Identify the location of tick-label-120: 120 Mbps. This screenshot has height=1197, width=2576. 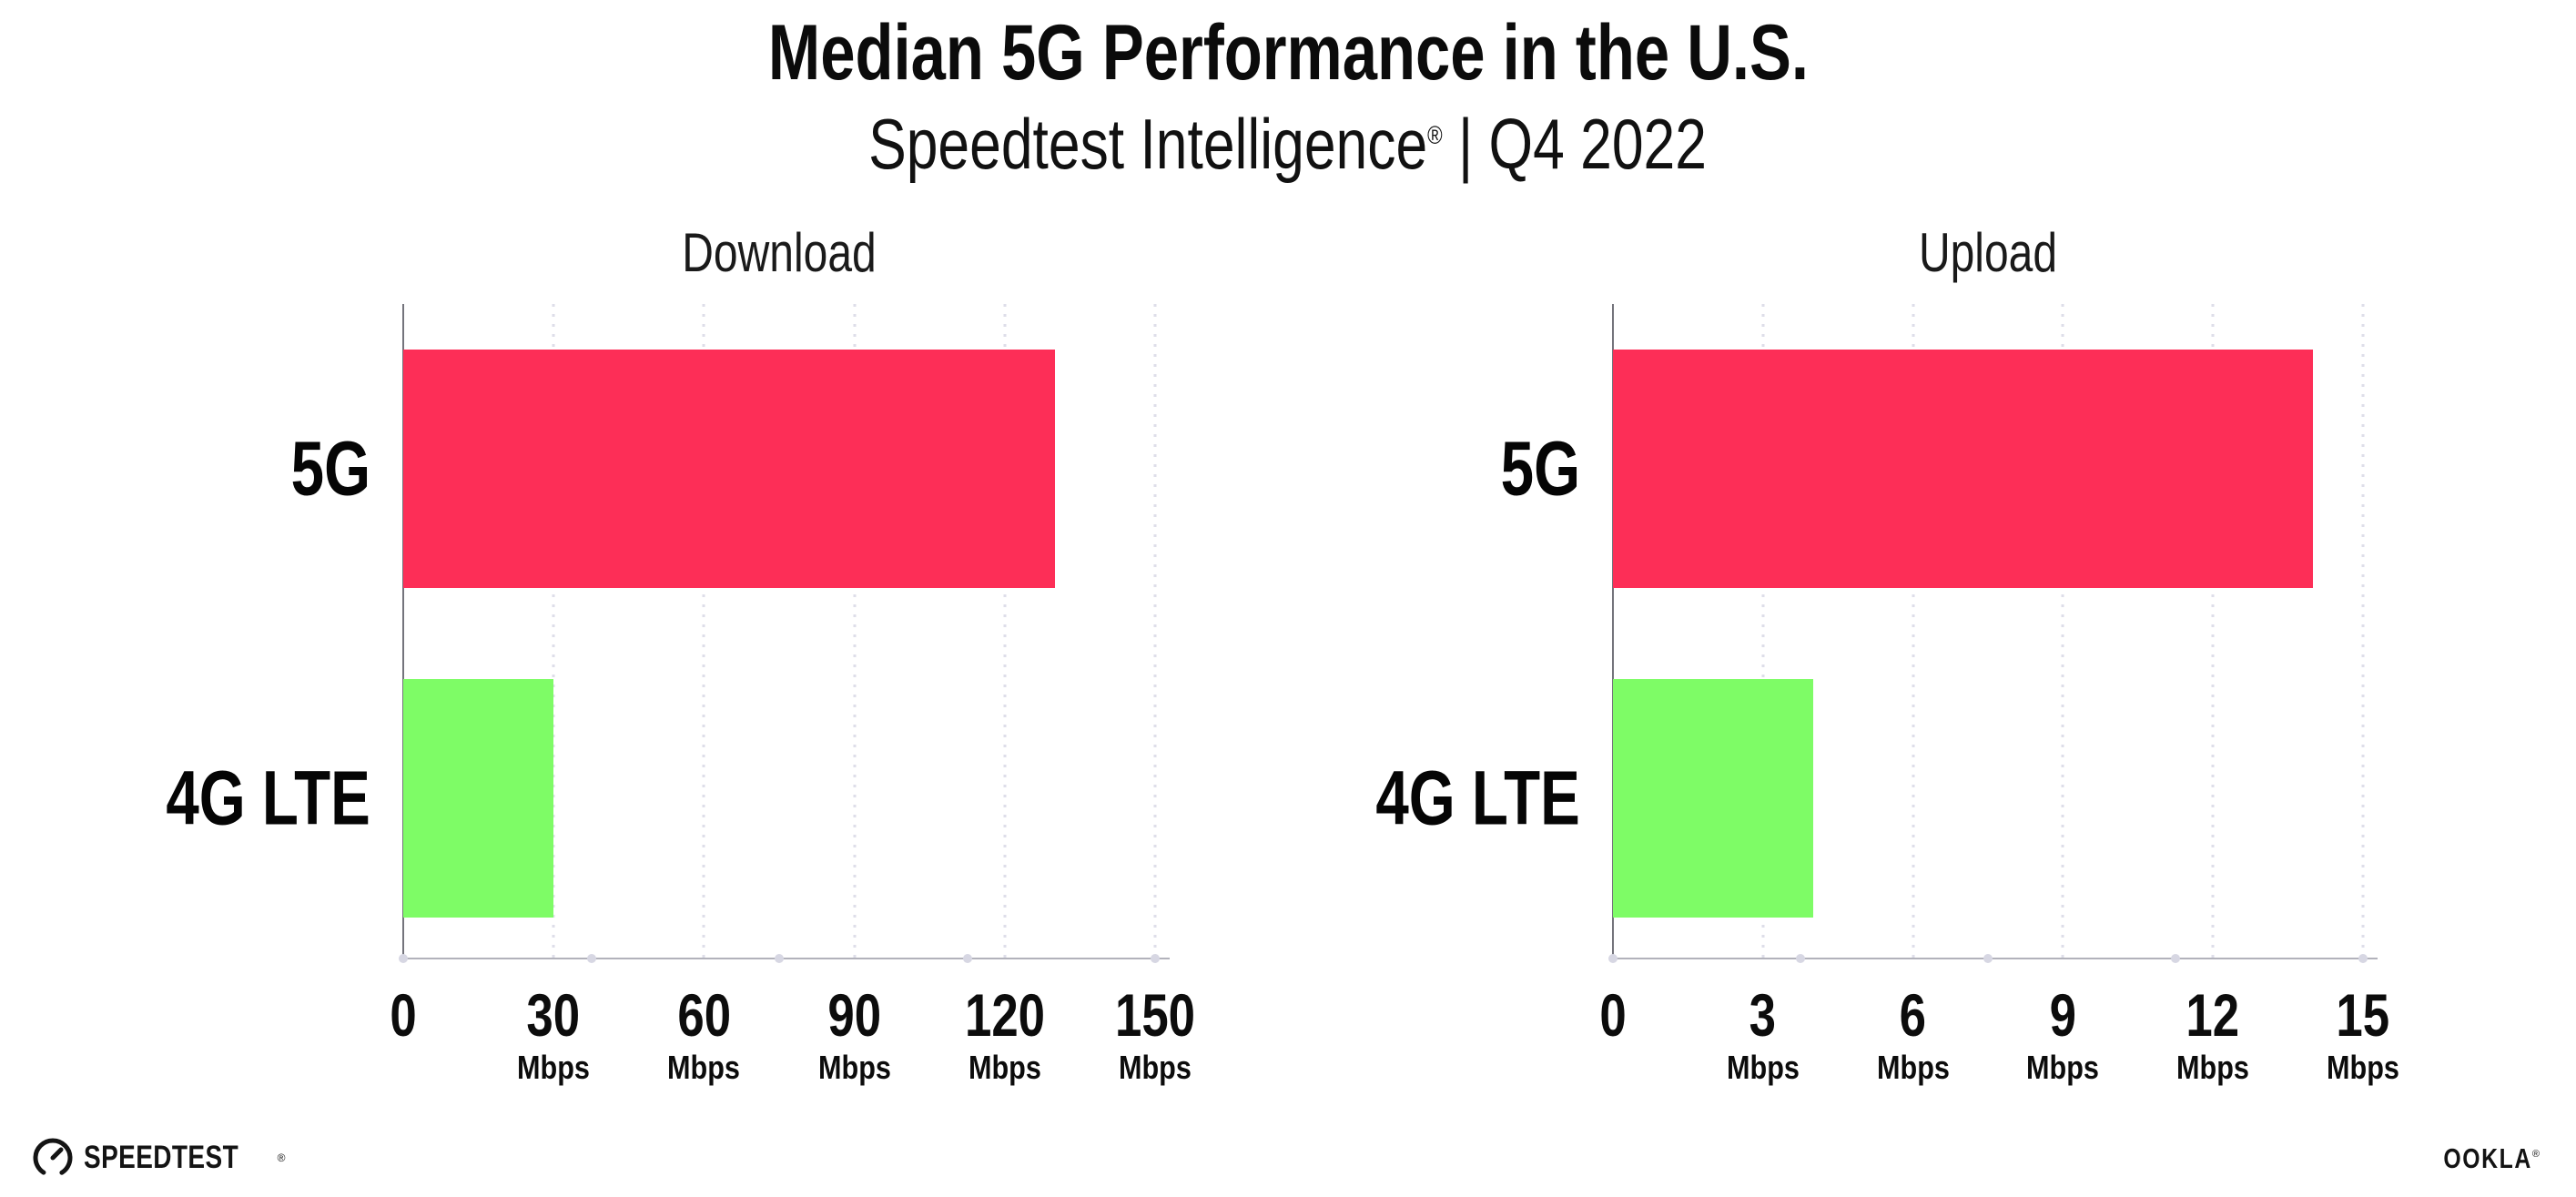
(1005, 1033).